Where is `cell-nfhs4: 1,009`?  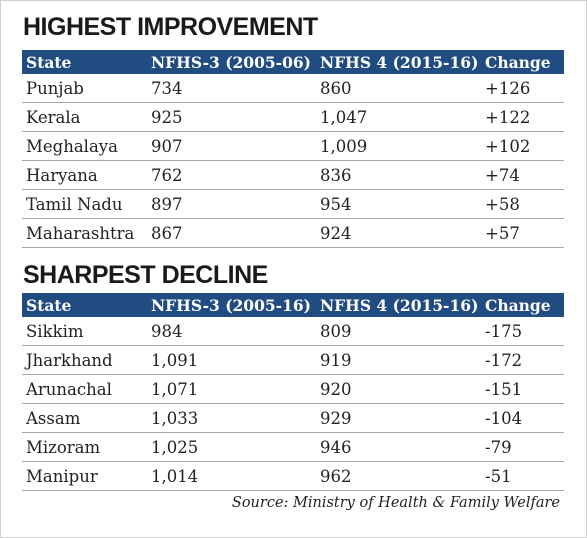
cell-nfhs4: 1,009 is located at coordinates (344, 146).